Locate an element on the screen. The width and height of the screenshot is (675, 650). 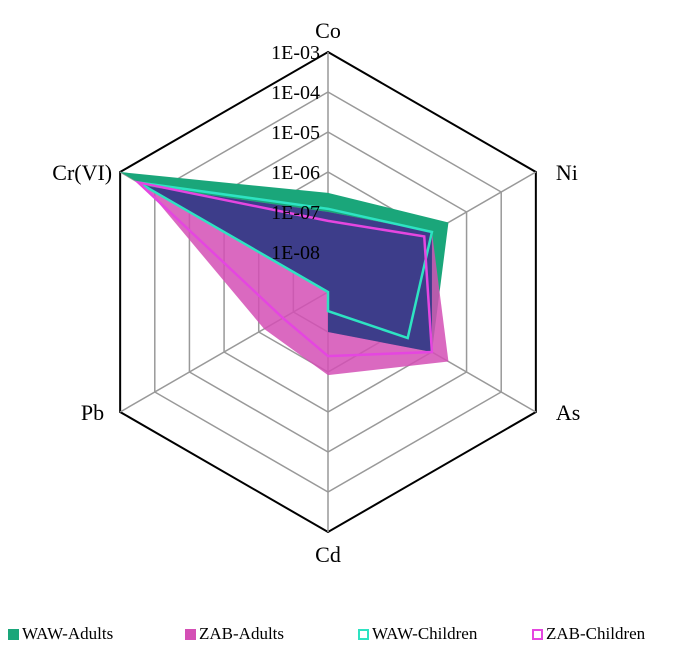
legend-item: WAW-Adults is located at coordinates (60, 634).